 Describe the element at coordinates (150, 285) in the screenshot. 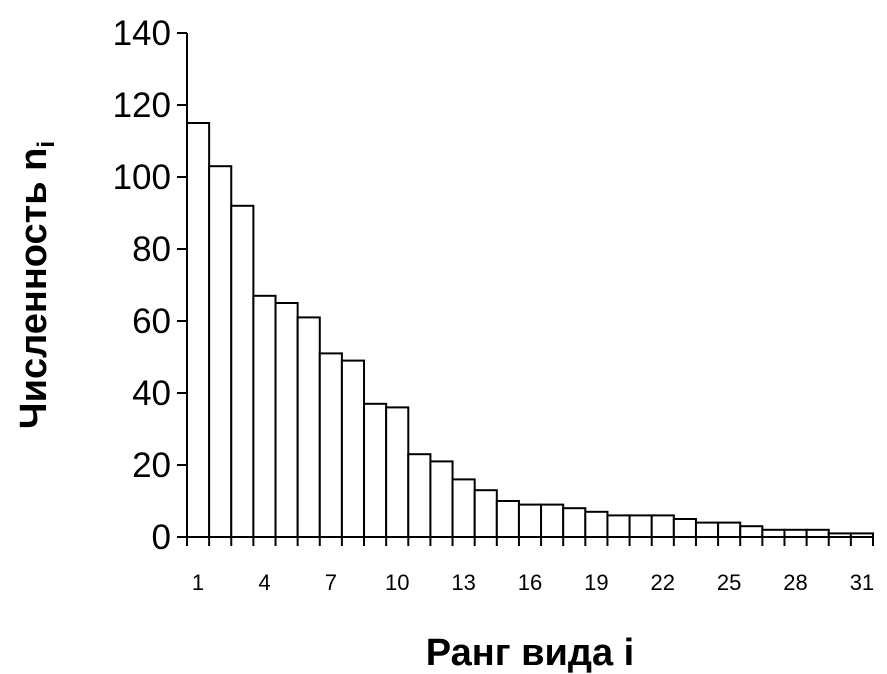

I see `y-ticks-group: 0 20 40 60 80 100 120 140` at that location.